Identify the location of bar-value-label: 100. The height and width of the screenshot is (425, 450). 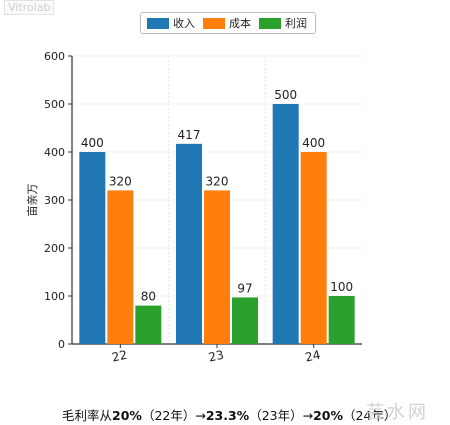
(341, 287).